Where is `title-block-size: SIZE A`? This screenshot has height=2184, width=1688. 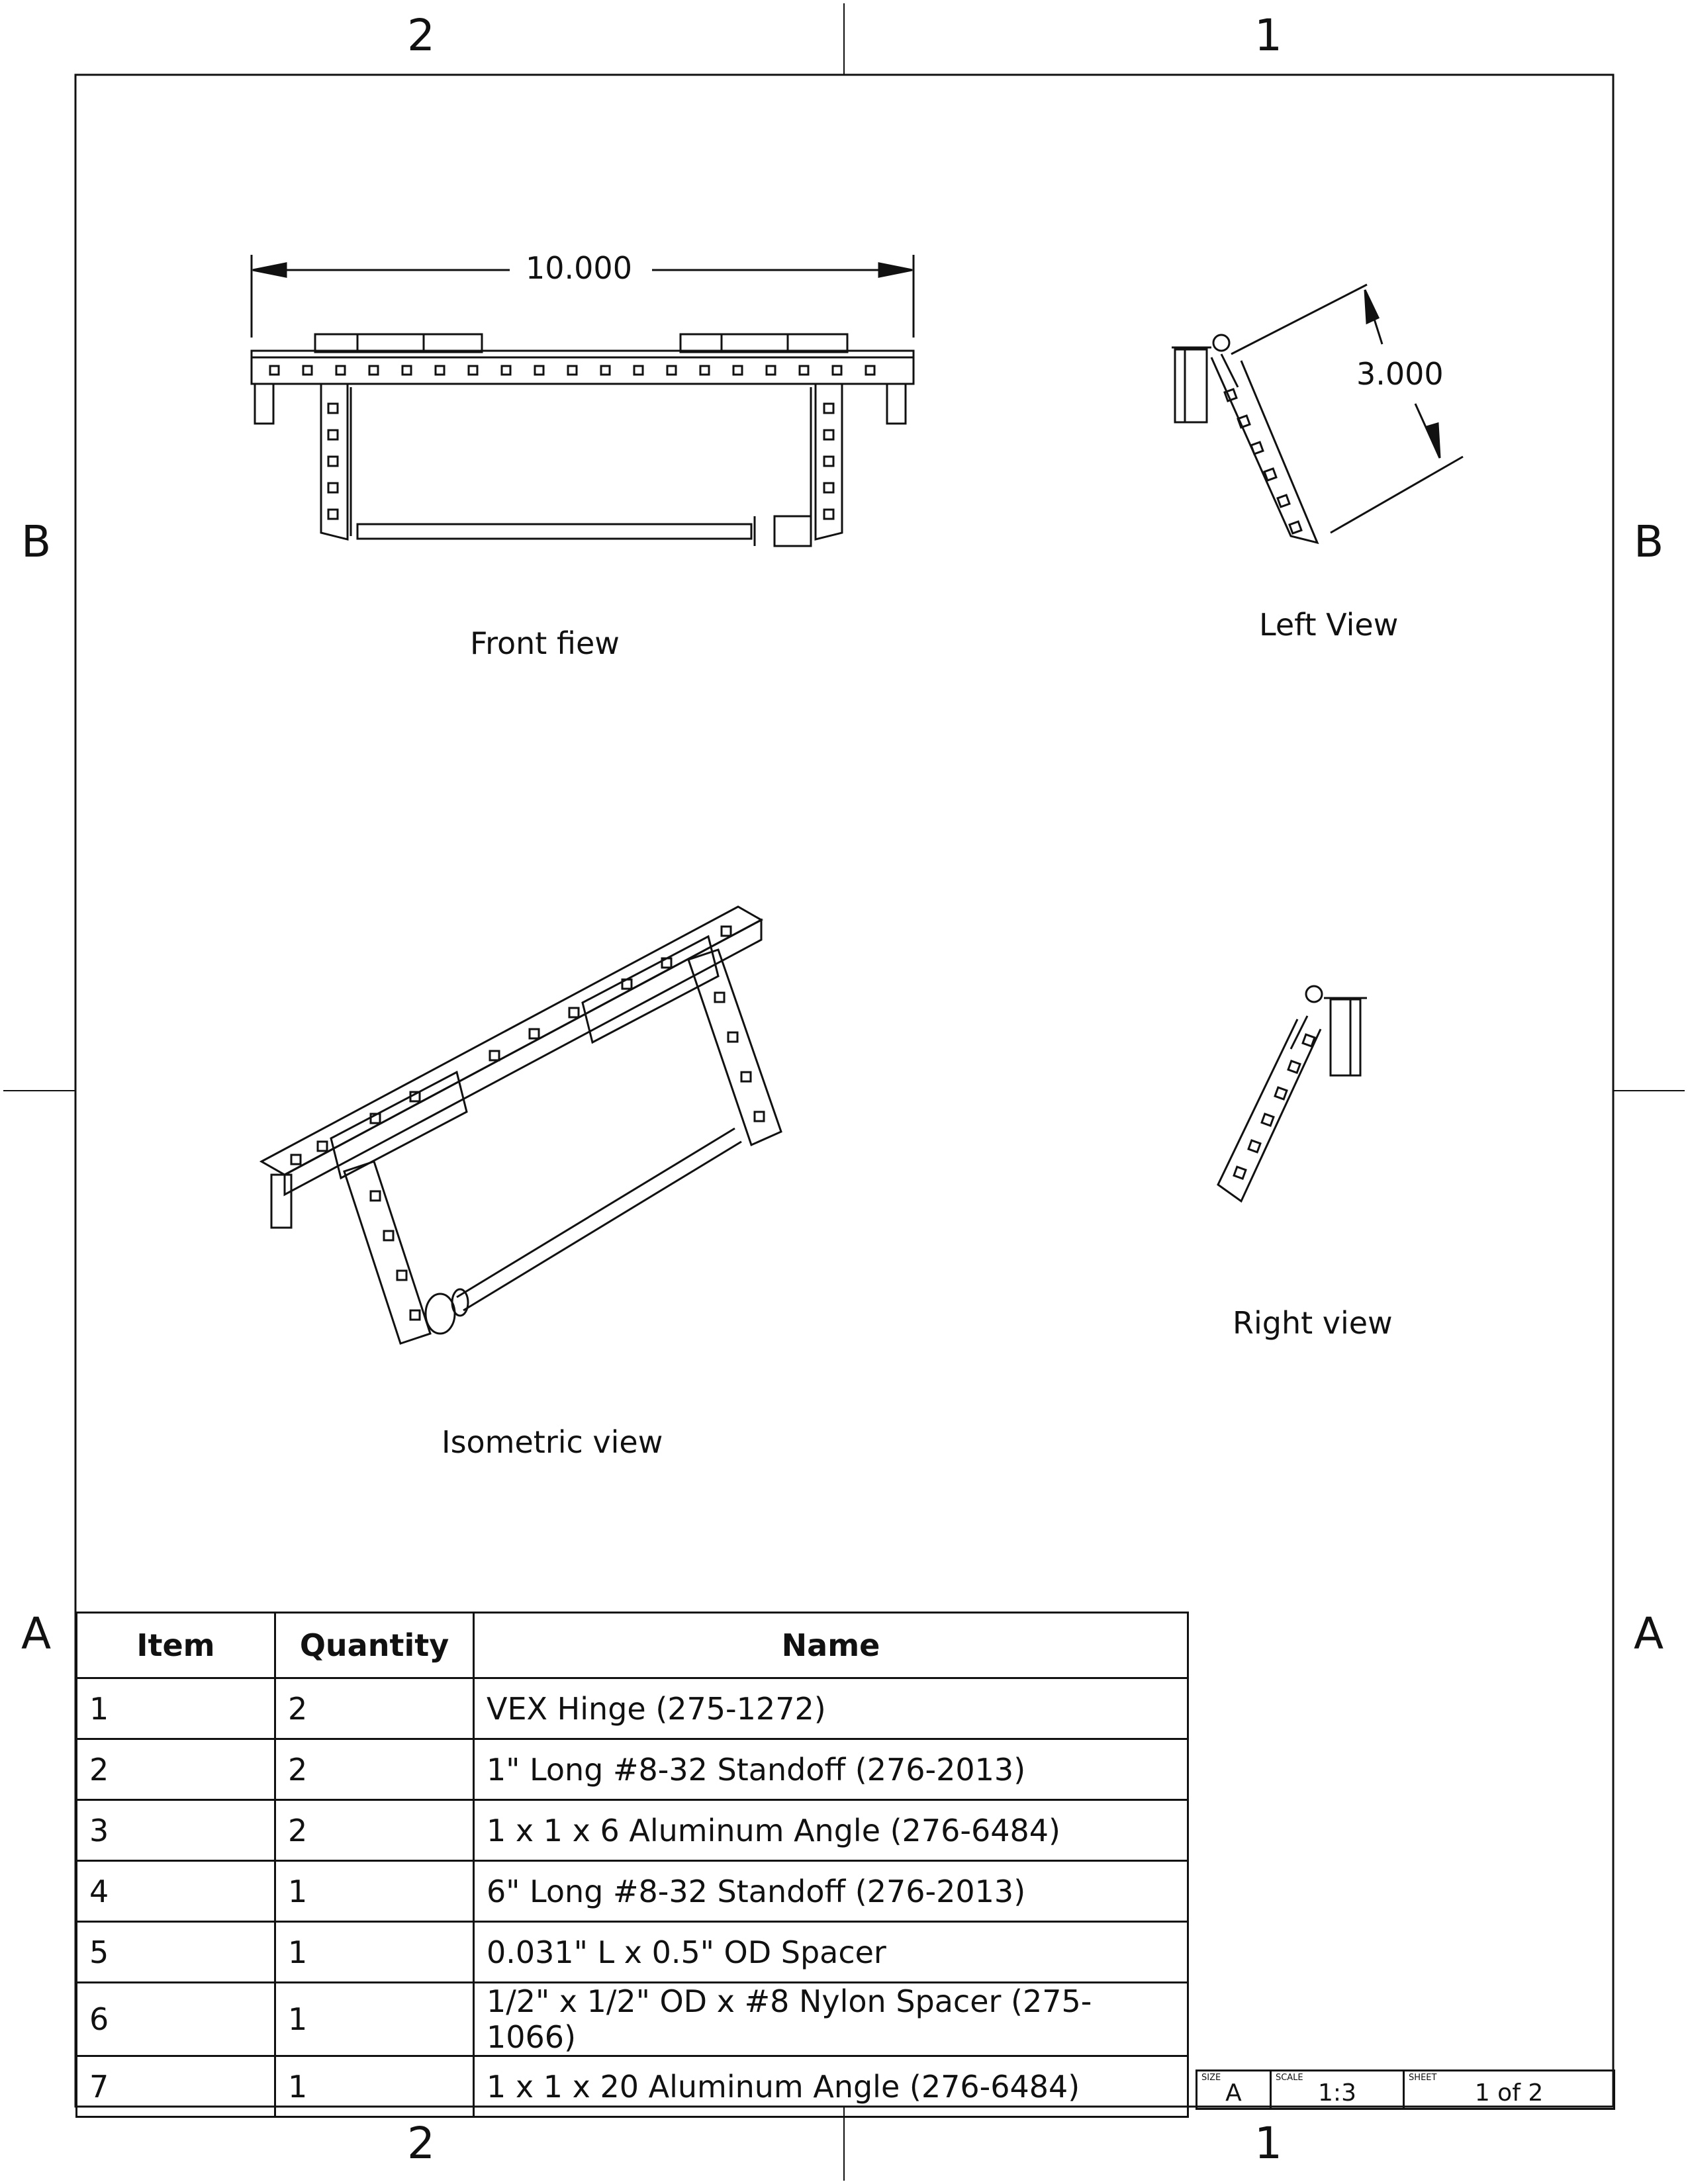 title-block-size: SIZE A is located at coordinates (1234, 2089).